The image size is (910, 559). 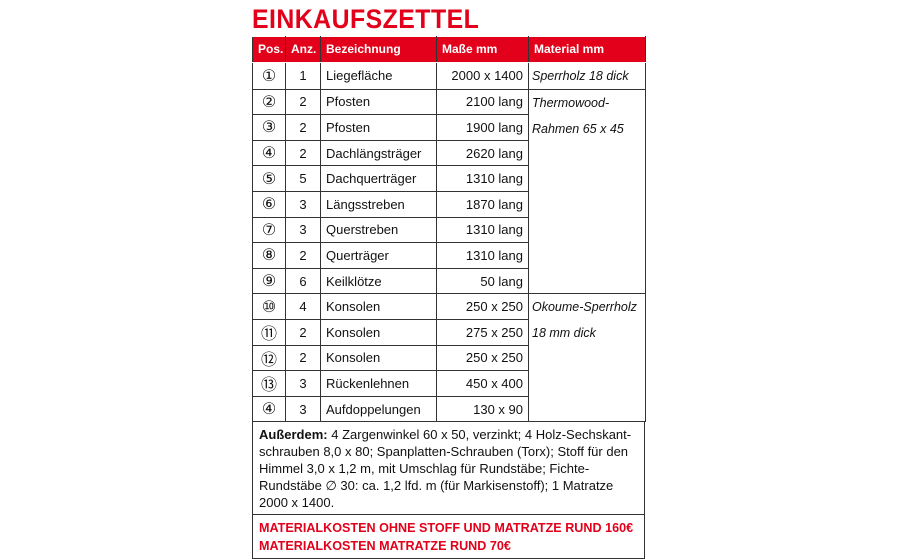 I want to click on position-number: ②, so click(x=269, y=102).